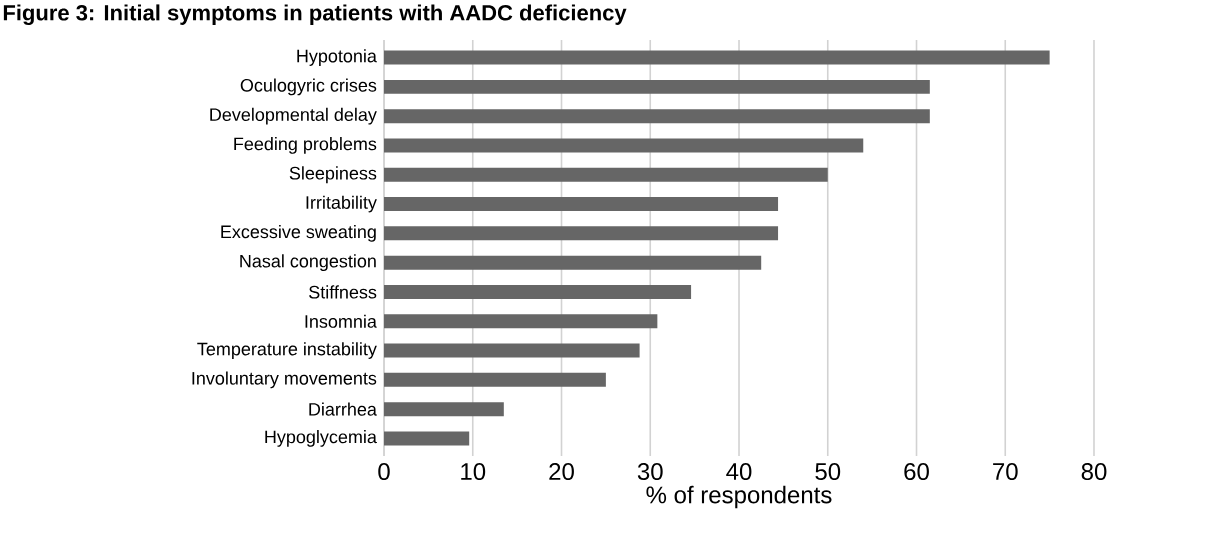  What do you see at coordinates (1005, 472) in the screenshot?
I see `x-tick-label: 70` at bounding box center [1005, 472].